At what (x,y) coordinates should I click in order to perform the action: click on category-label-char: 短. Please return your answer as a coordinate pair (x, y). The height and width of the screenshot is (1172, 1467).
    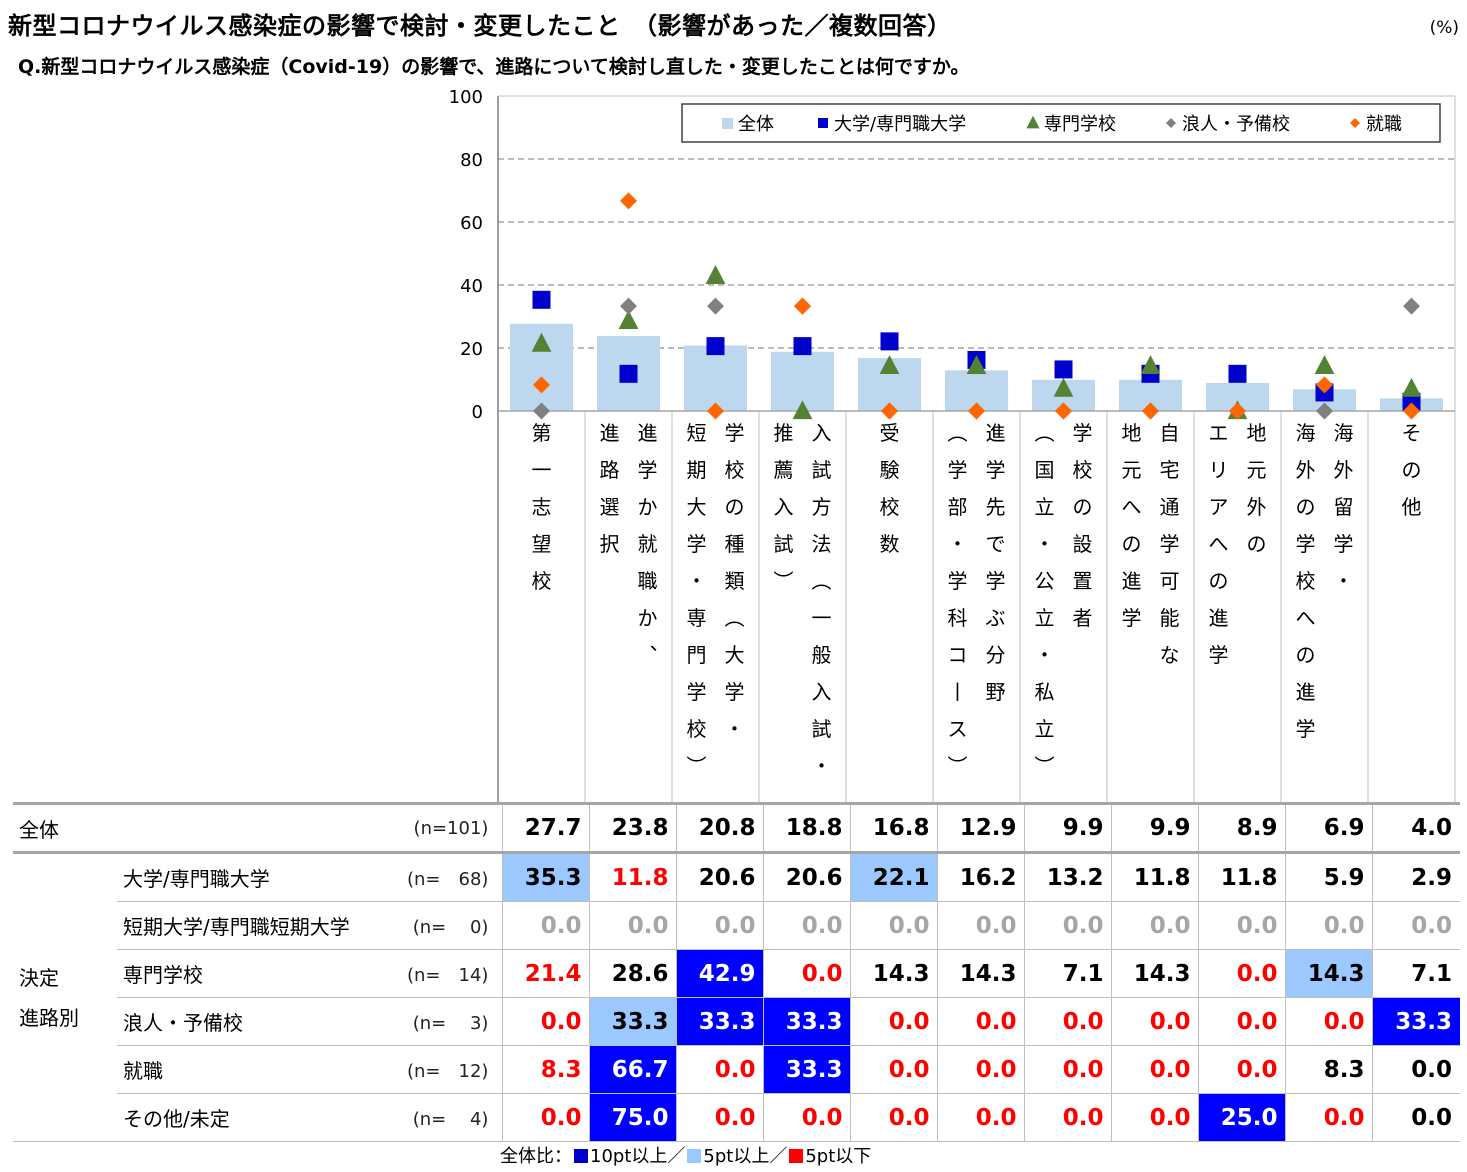
    Looking at the image, I should click on (697, 433).